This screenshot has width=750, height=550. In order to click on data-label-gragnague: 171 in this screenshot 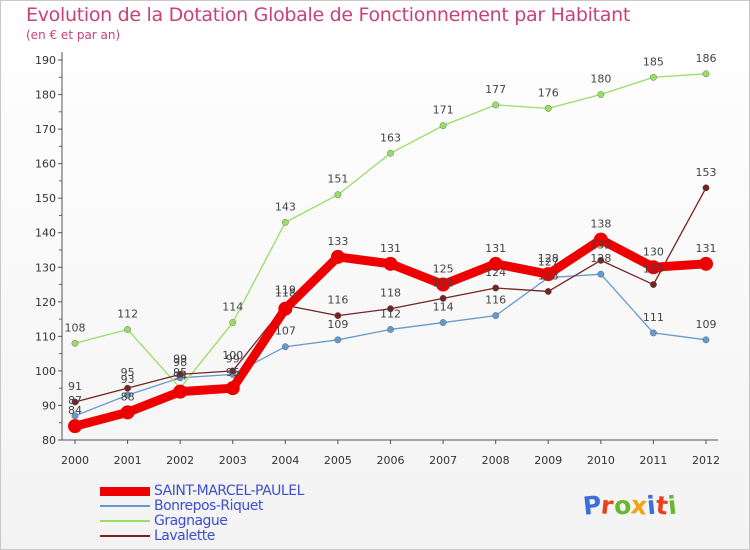, I will do `click(443, 110)`.